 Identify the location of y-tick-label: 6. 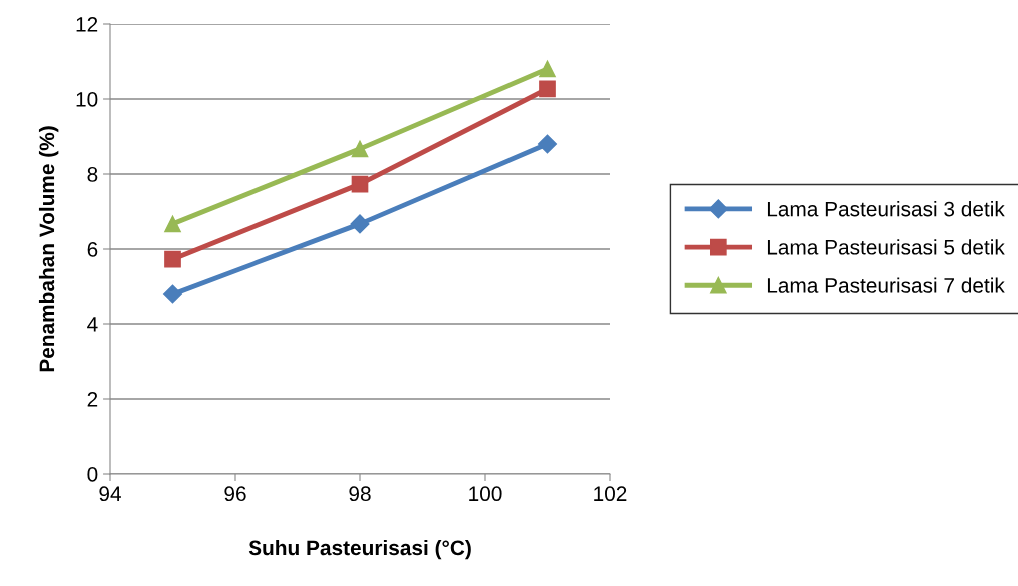
(92, 249).